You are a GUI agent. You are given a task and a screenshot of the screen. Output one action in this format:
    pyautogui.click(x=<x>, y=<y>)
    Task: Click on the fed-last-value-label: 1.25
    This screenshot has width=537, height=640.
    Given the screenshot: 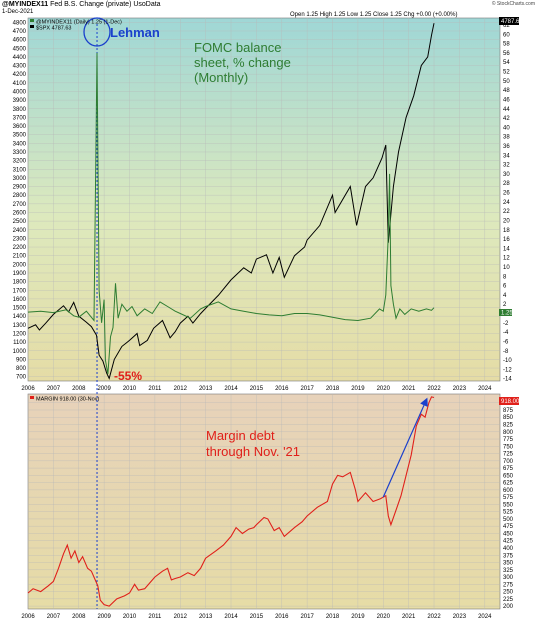 What is the action you would take?
    pyautogui.click(x=507, y=314)
    